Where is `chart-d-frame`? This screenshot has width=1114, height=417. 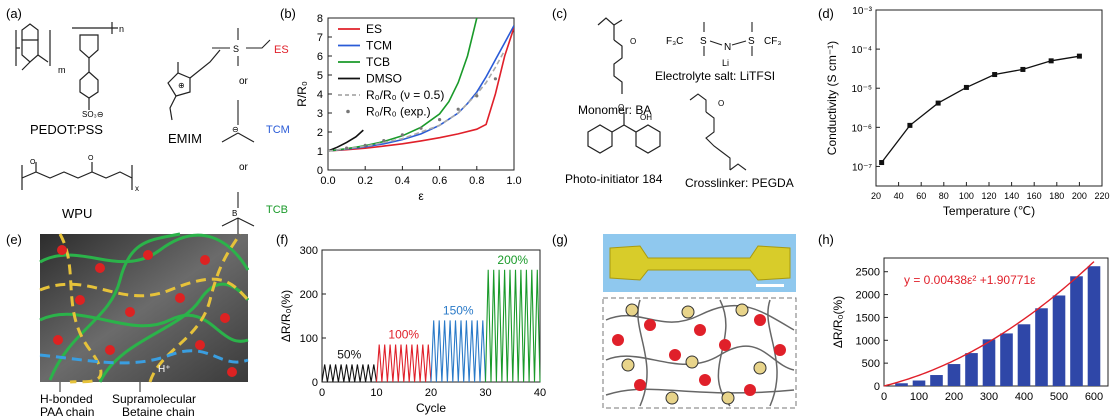 chart-d-frame is located at coordinates (989, 98).